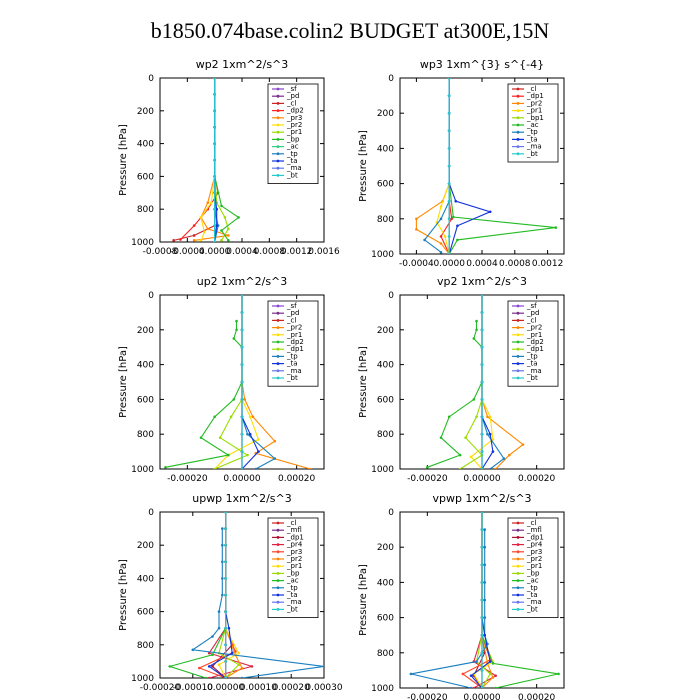 The image size is (700, 700). I want to click on legend-label: _bp, so click(533, 573).